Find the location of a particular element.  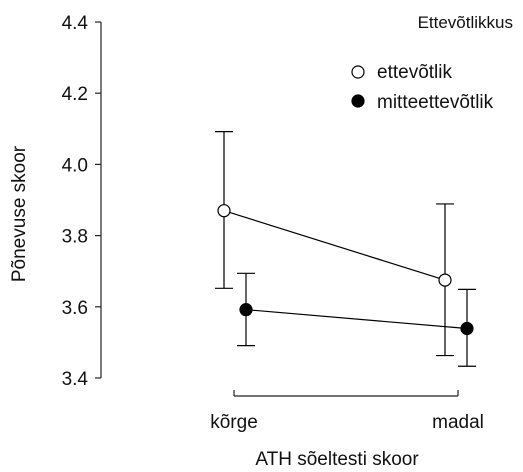

legend-label-ettevotlik: ettevõtlik is located at coordinates (414, 72).